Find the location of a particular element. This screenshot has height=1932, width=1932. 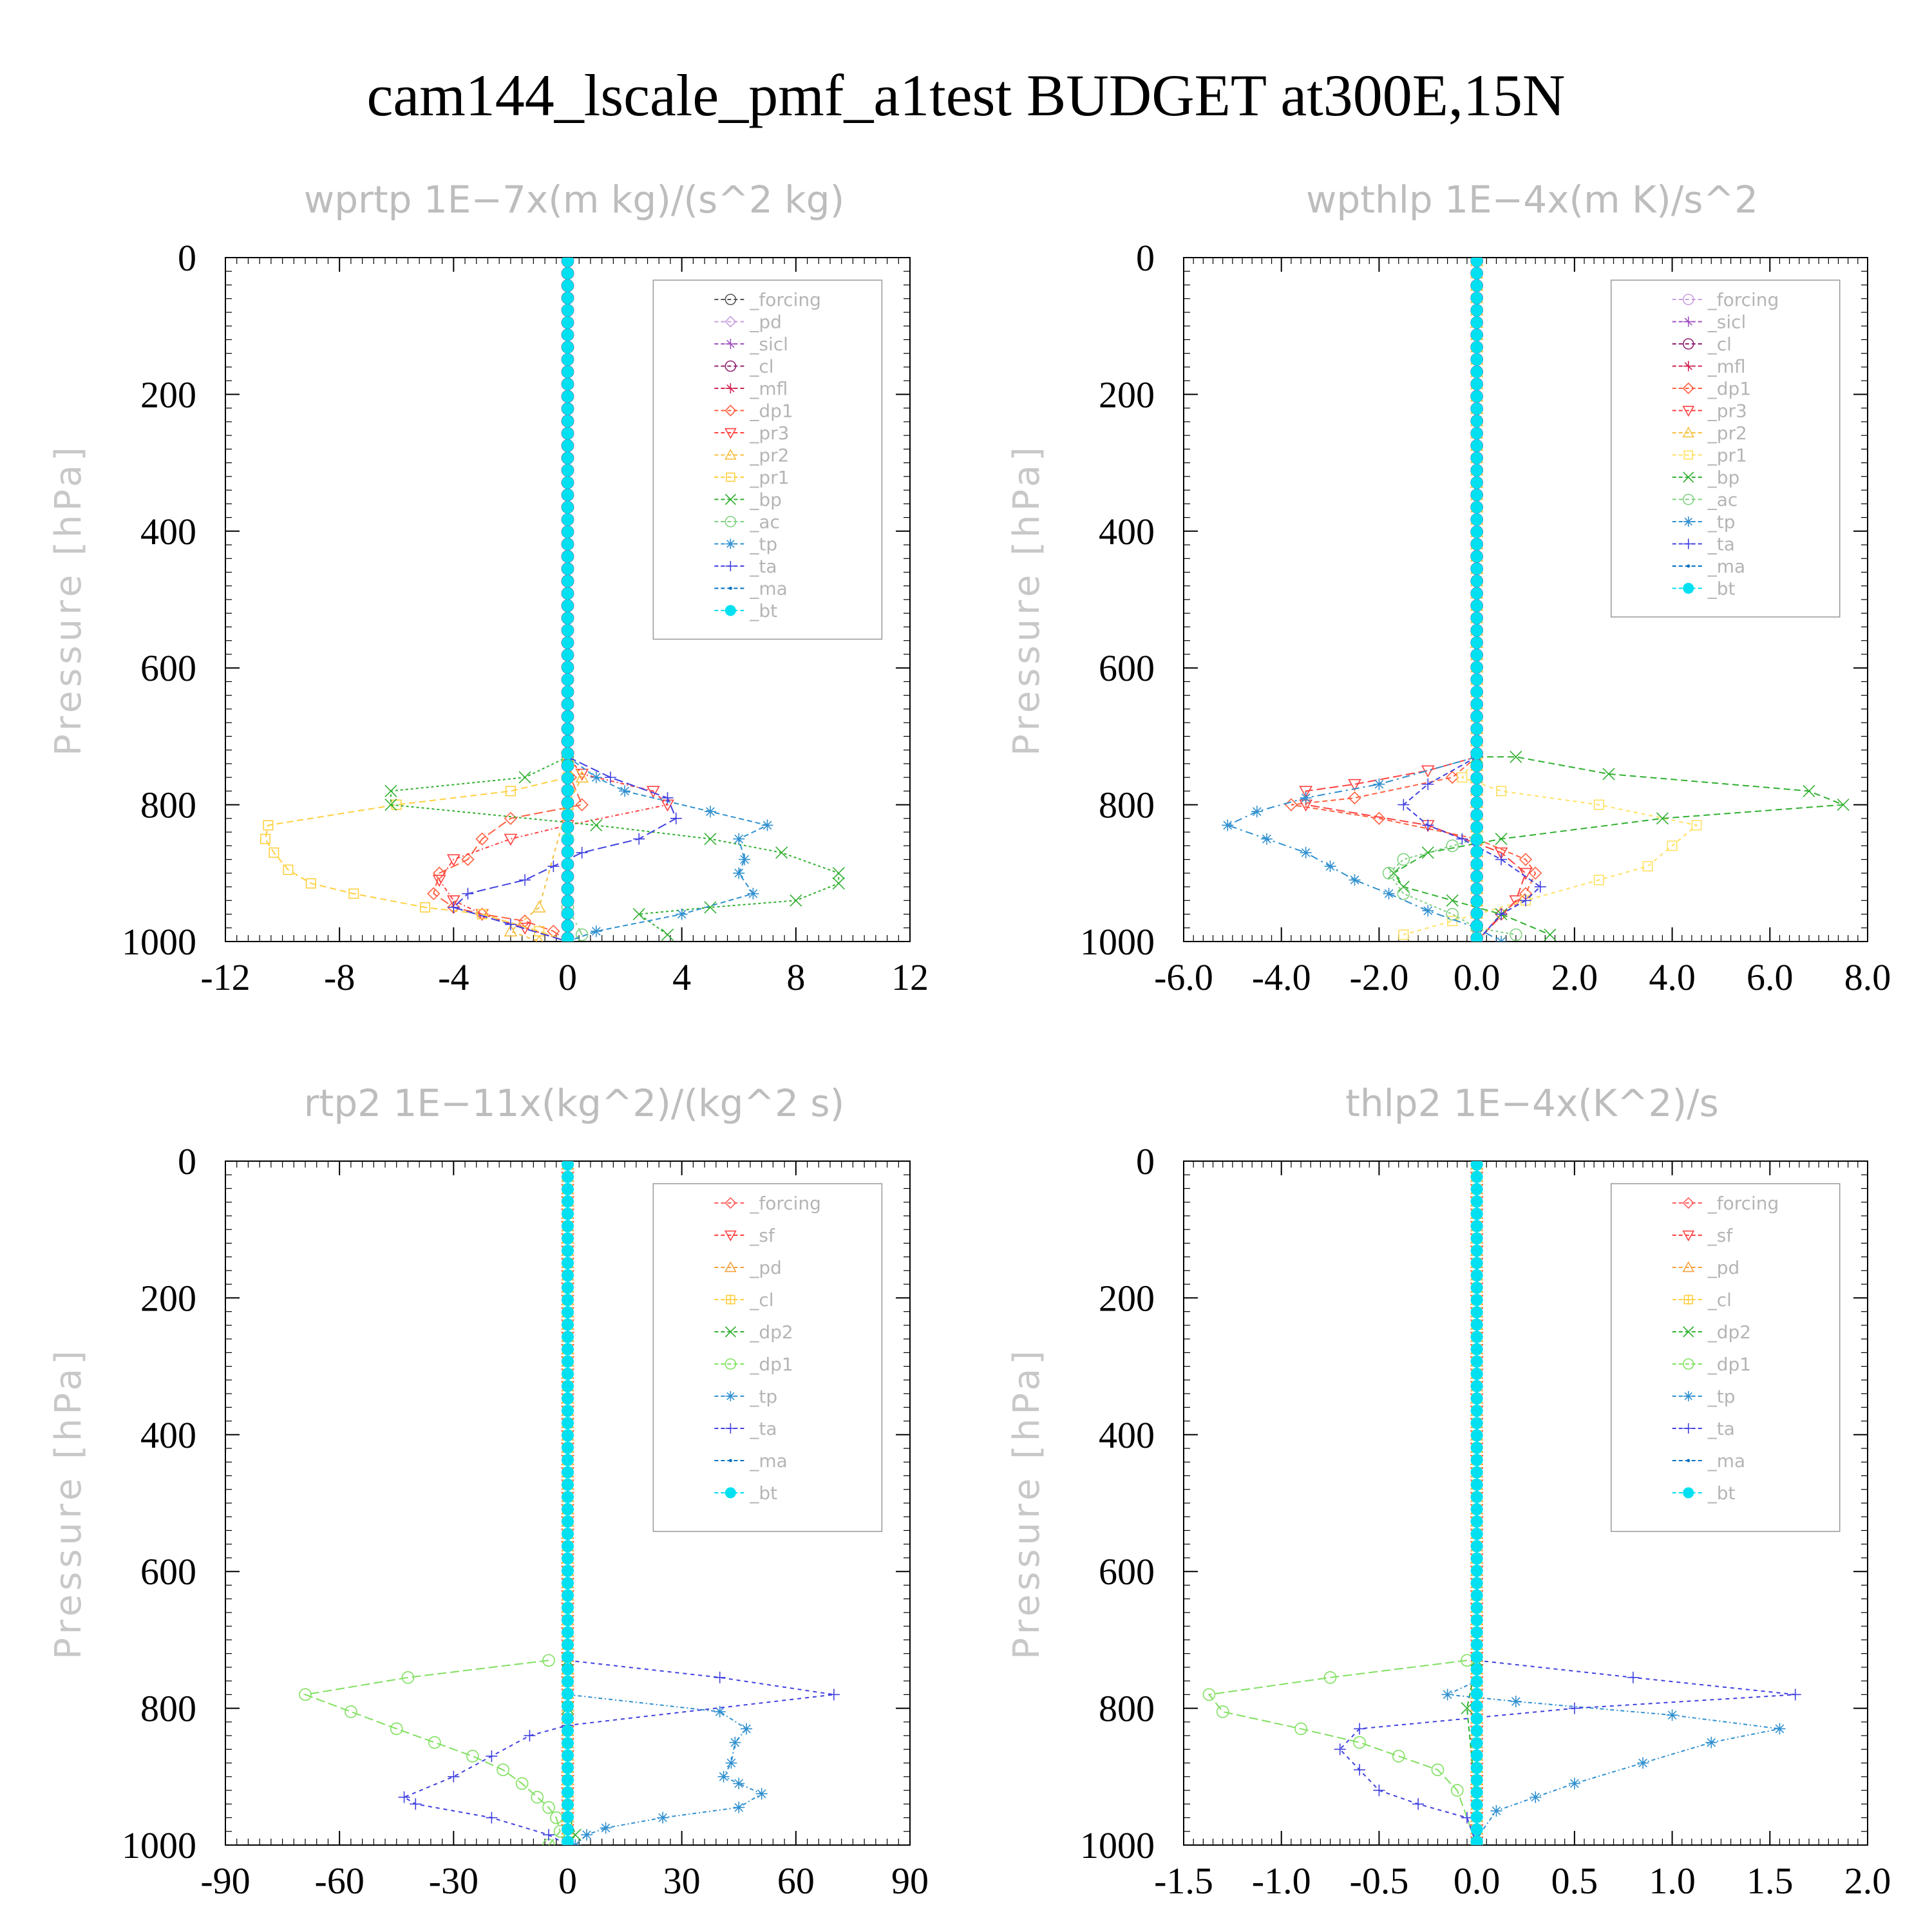

legend-label: _sf is located at coordinates (1721, 1235).